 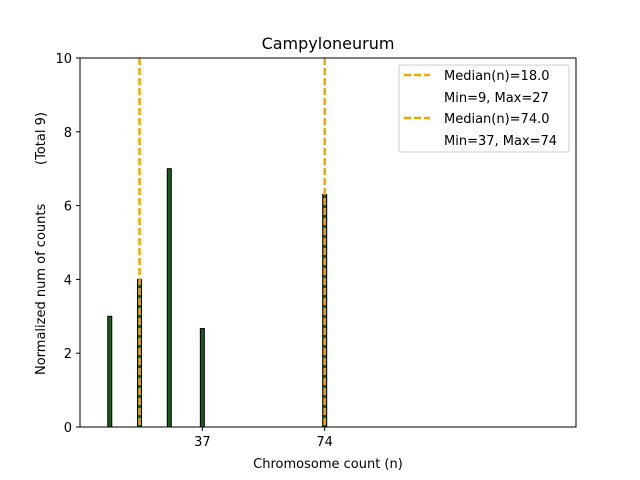 What do you see at coordinates (68, 133) in the screenshot?
I see `y-tick-label-4: 8` at bounding box center [68, 133].